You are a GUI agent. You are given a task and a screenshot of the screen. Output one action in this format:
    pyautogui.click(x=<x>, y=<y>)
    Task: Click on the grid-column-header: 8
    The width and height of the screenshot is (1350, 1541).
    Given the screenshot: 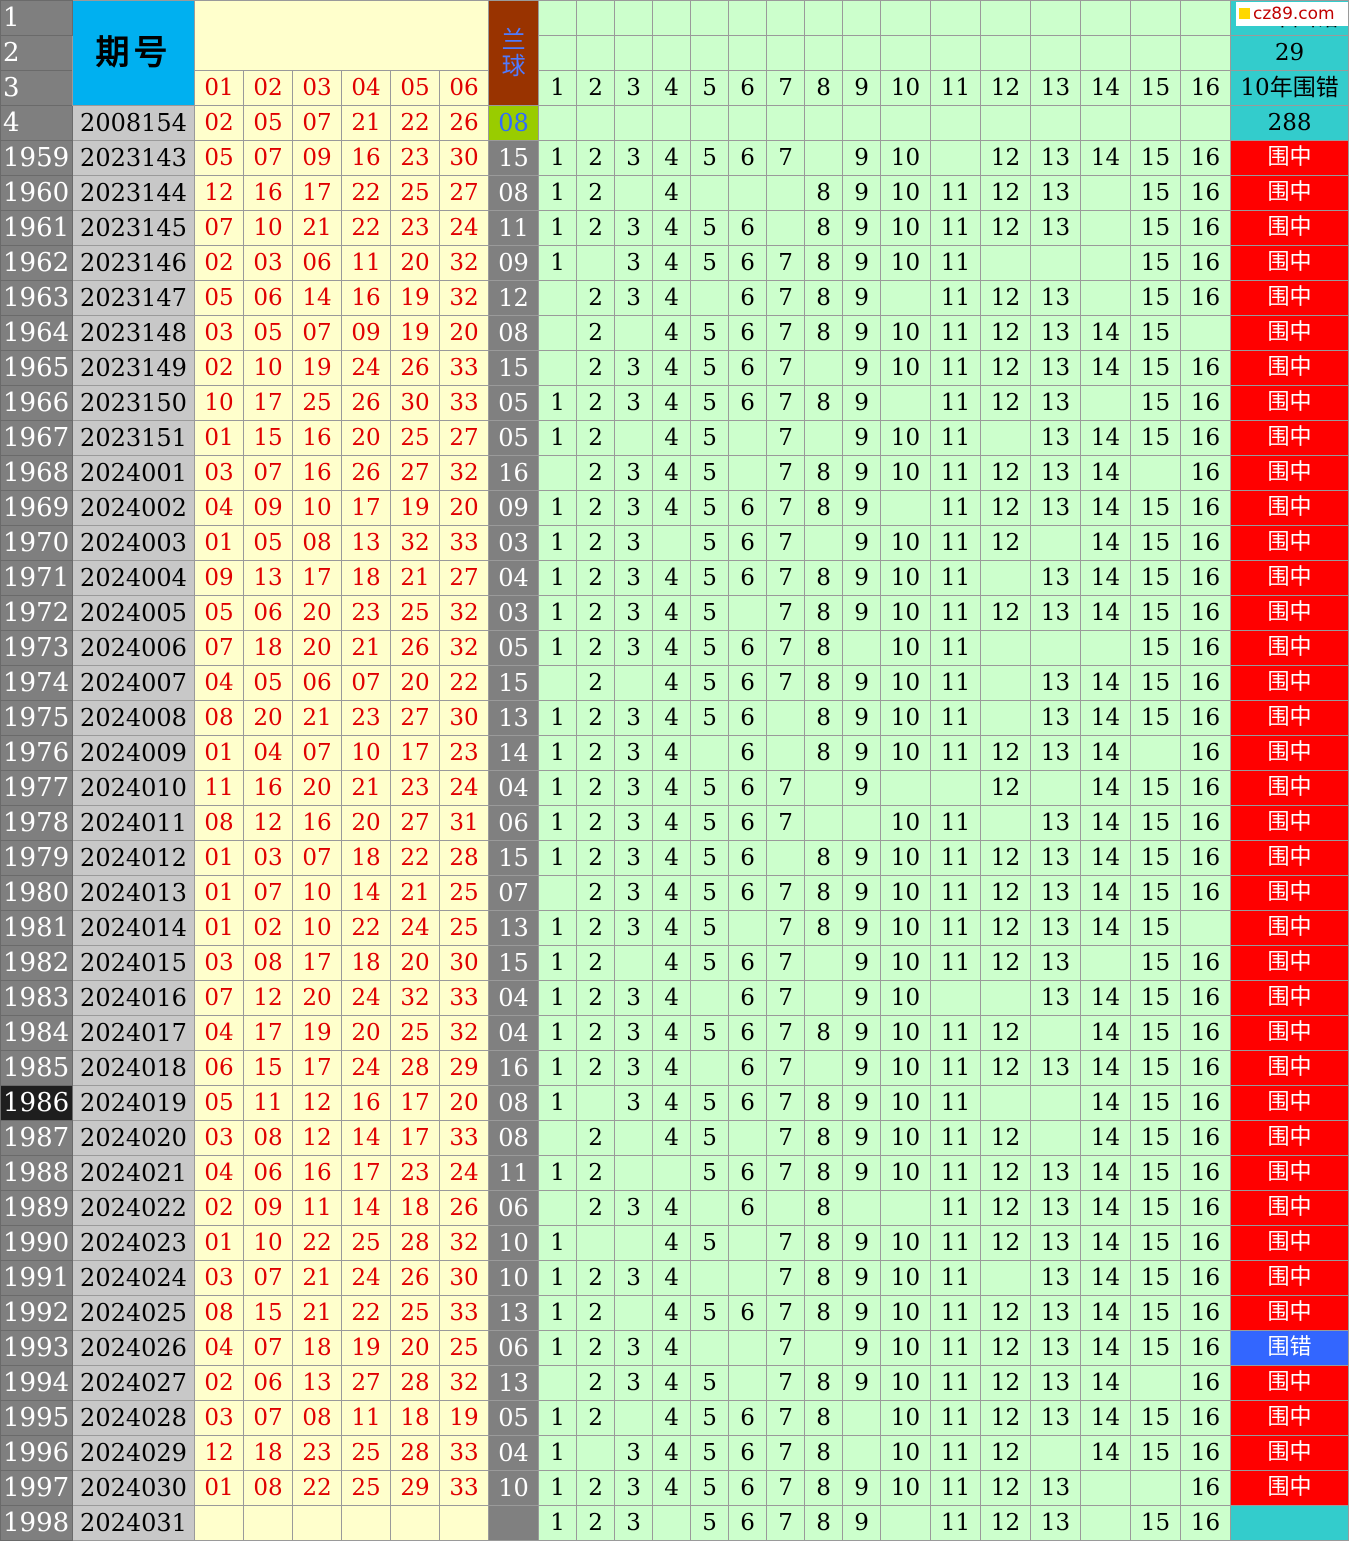 What is the action you would take?
    pyautogui.click(x=824, y=88)
    